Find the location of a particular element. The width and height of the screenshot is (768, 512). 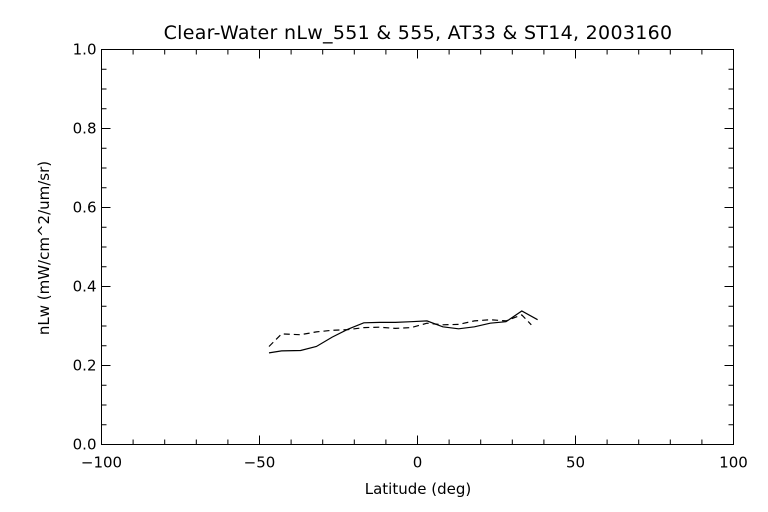

x-tick-label: −100 is located at coordinates (101, 463).